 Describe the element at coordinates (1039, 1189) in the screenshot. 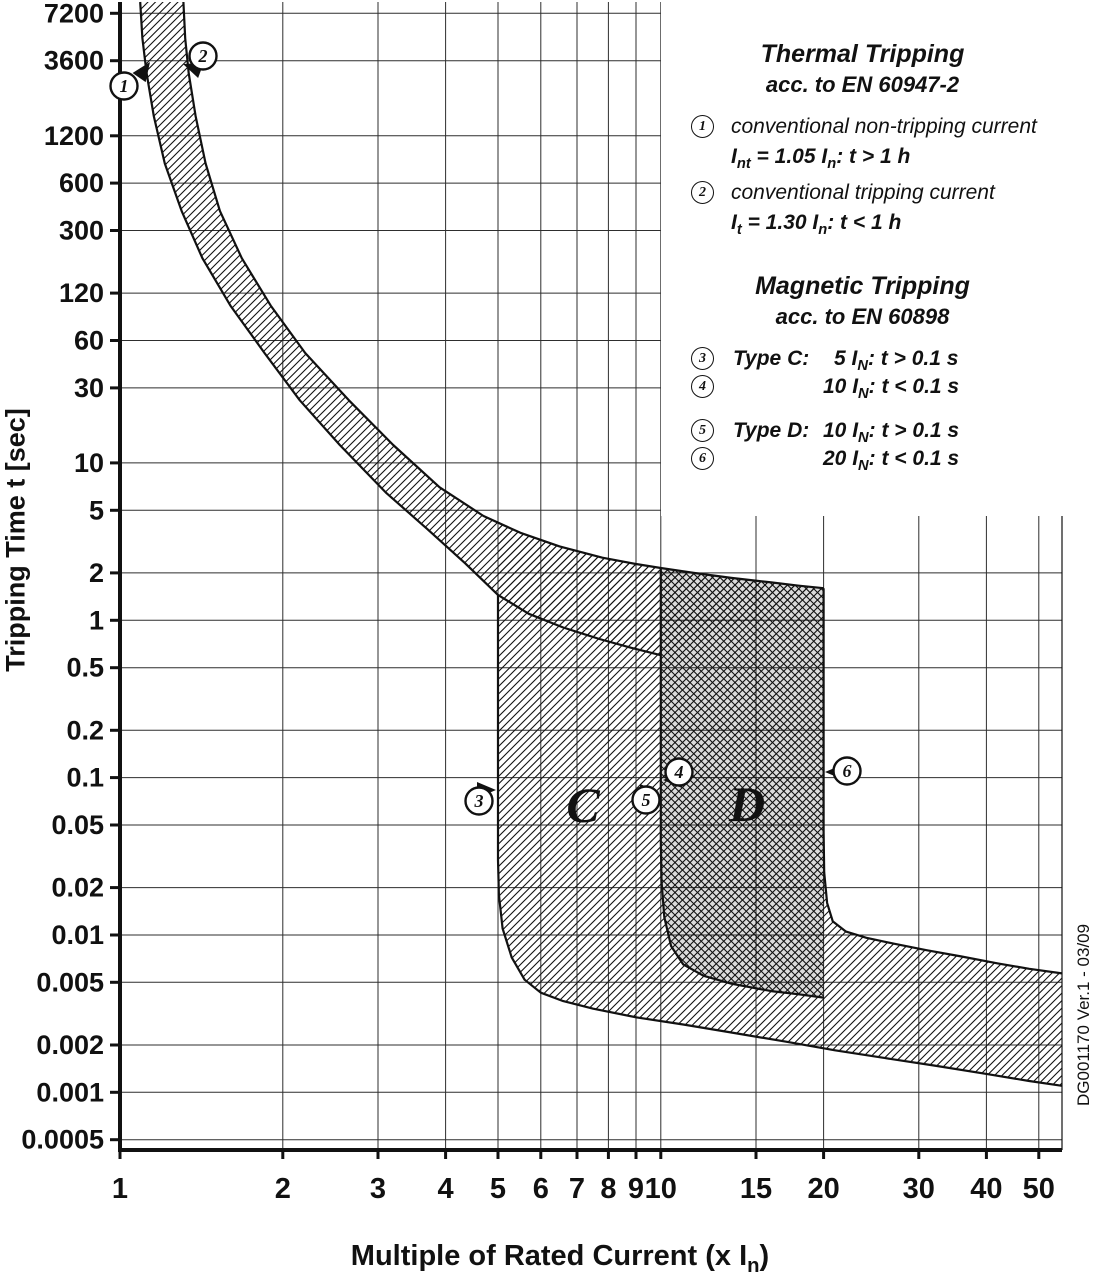

I see `x-tick-label: 50` at that location.